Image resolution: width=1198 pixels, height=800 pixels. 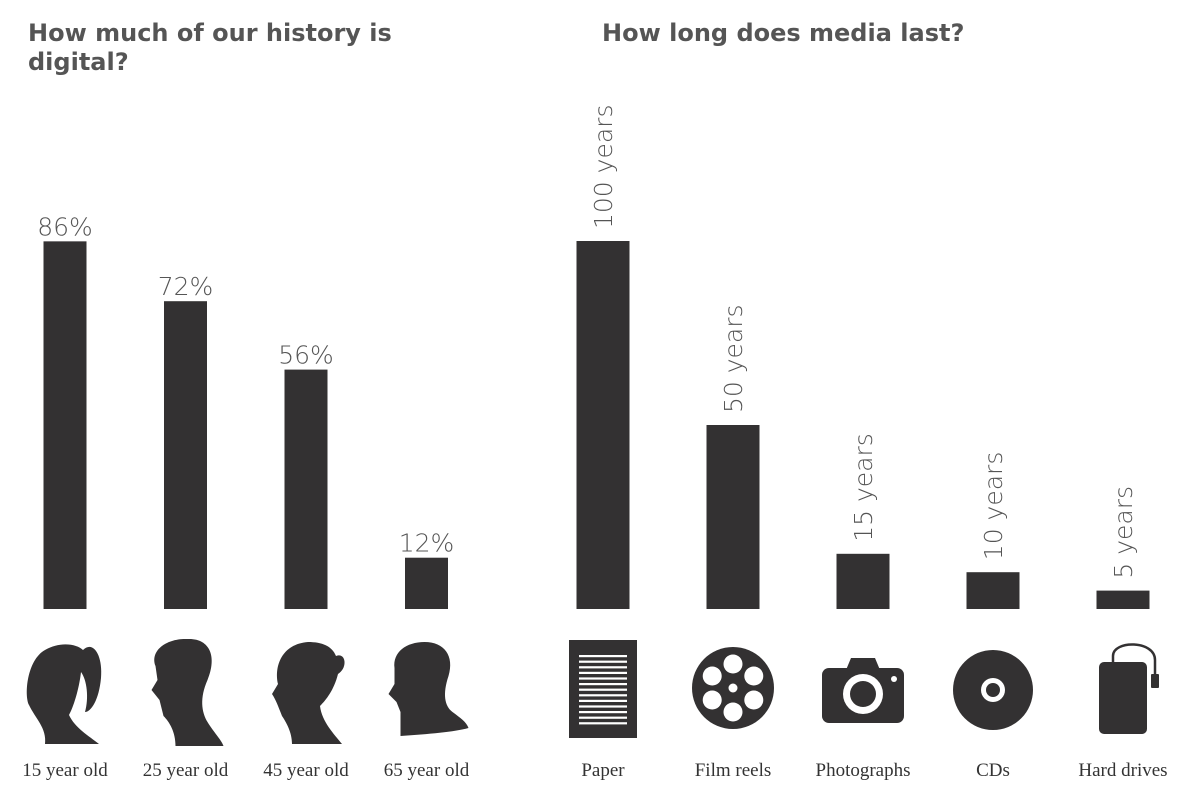 What do you see at coordinates (993, 590) in the screenshot?
I see `bar-cds` at bounding box center [993, 590].